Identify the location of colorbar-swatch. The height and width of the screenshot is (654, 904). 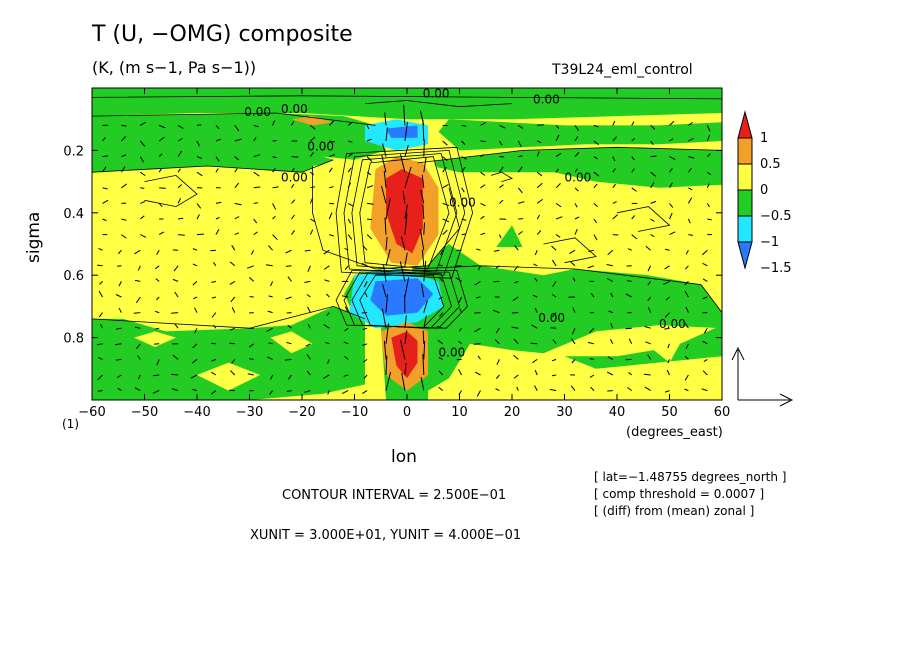
(745, 255).